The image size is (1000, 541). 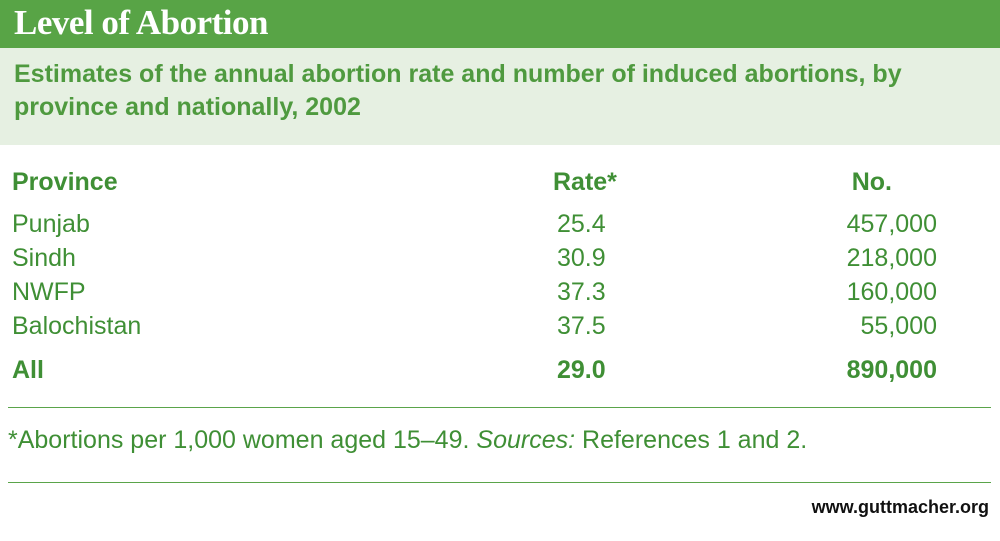 I want to click on website-url: www.guttmacher.org, so click(x=900, y=507).